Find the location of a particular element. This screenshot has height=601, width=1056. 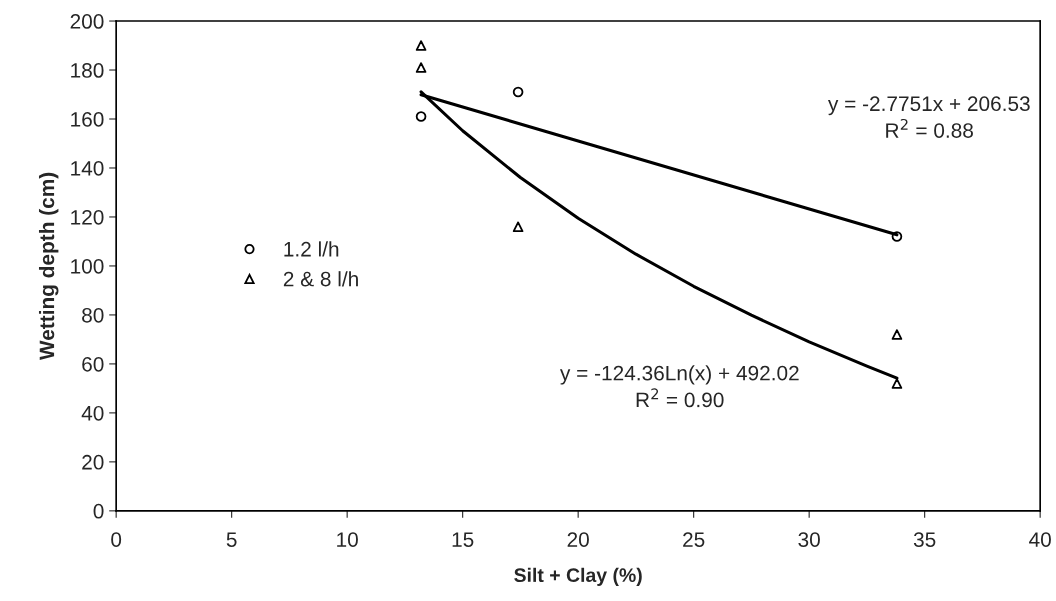

y-tick-label: 200 is located at coordinates (87, 21).